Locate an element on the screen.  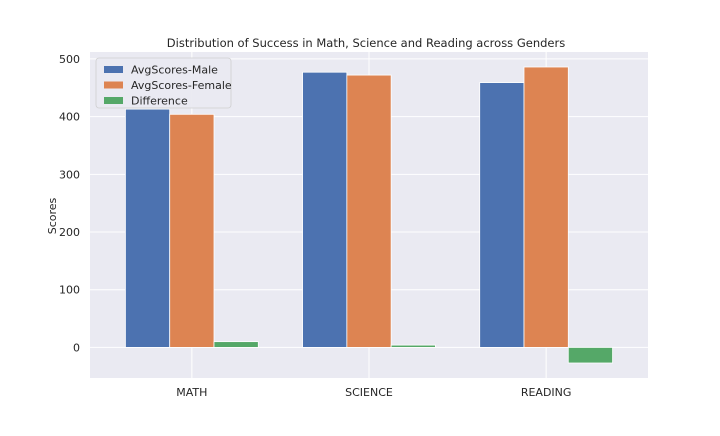
x-tick-label: MATH is located at coordinates (191, 392).